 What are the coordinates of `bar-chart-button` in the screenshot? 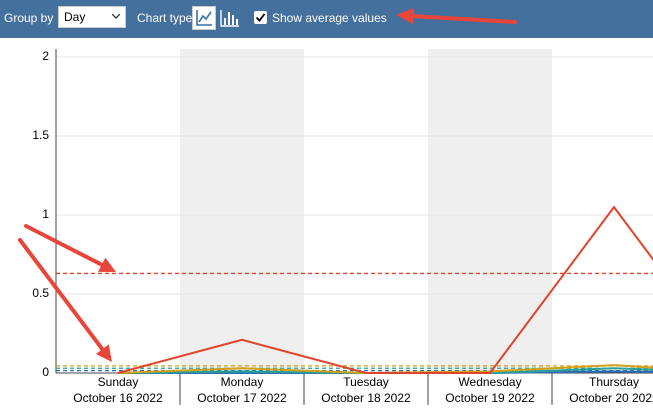 It's located at (230, 18).